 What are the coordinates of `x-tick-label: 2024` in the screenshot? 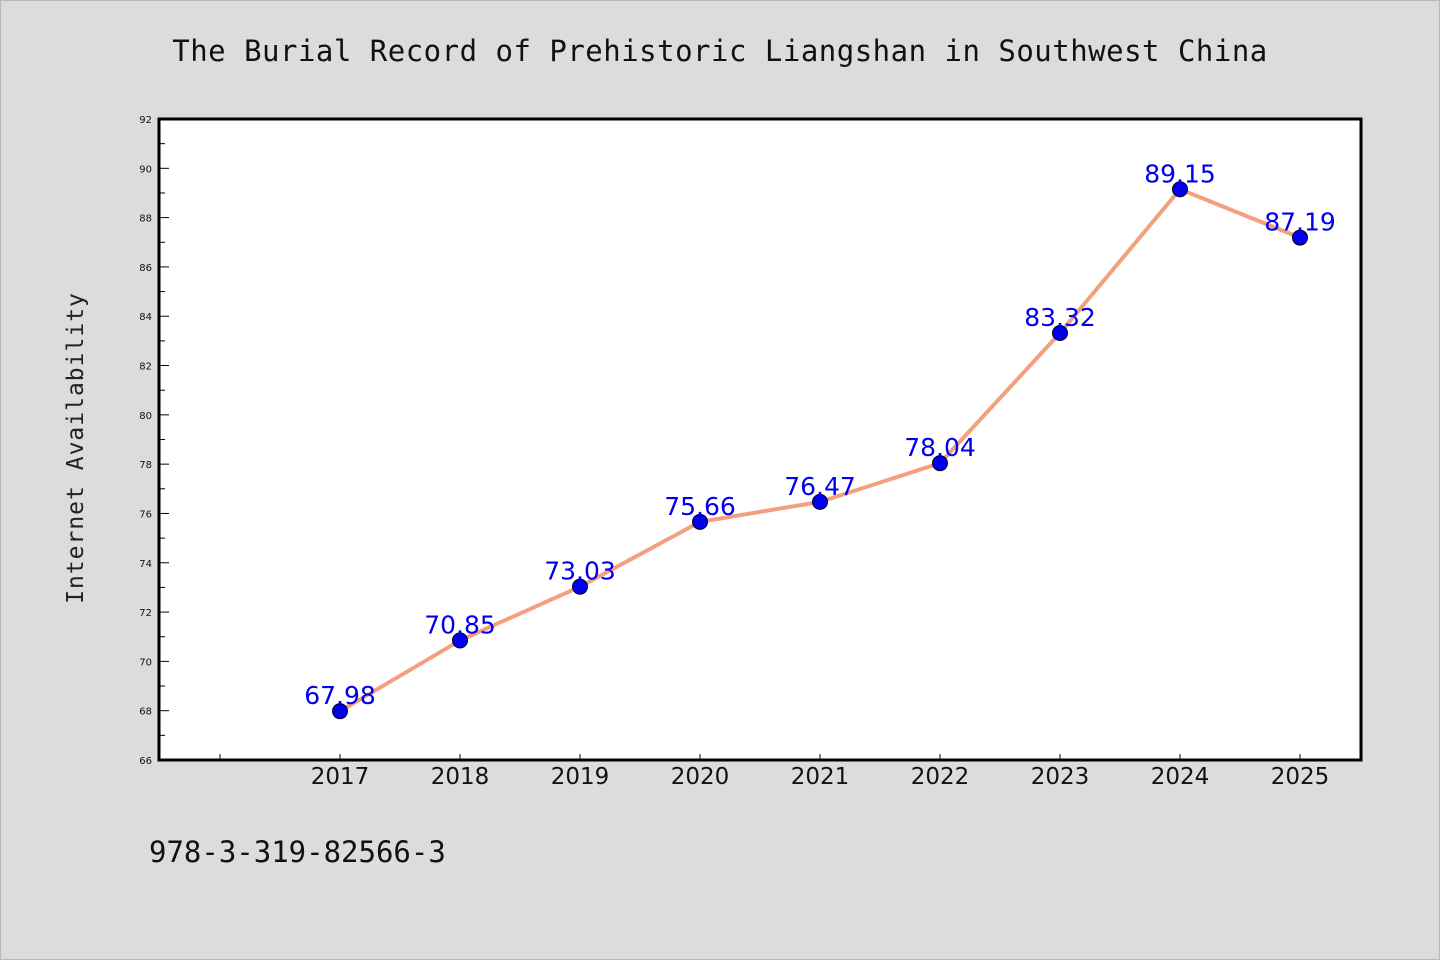 It's located at (1180, 777).